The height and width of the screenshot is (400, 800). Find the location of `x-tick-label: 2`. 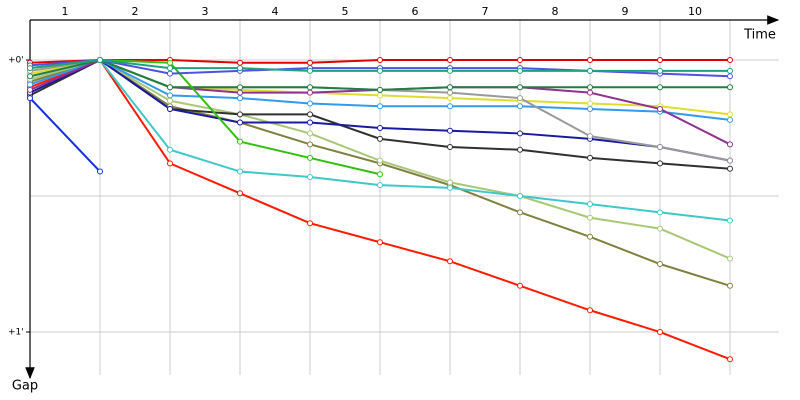

x-tick-label: 2 is located at coordinates (135, 11).